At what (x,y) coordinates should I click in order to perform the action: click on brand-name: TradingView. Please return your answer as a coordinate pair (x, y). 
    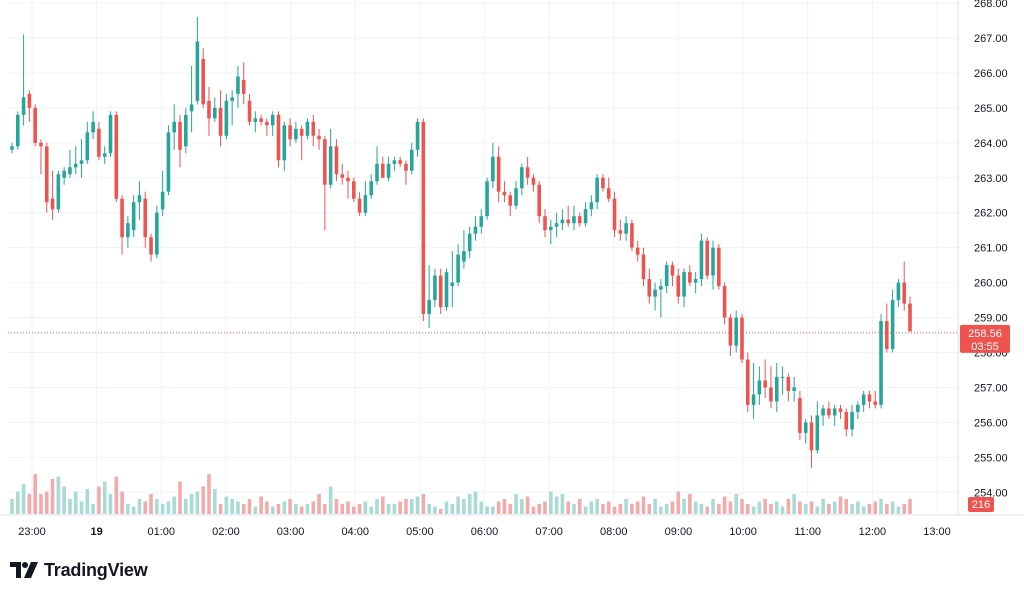
    Looking at the image, I should click on (96, 569).